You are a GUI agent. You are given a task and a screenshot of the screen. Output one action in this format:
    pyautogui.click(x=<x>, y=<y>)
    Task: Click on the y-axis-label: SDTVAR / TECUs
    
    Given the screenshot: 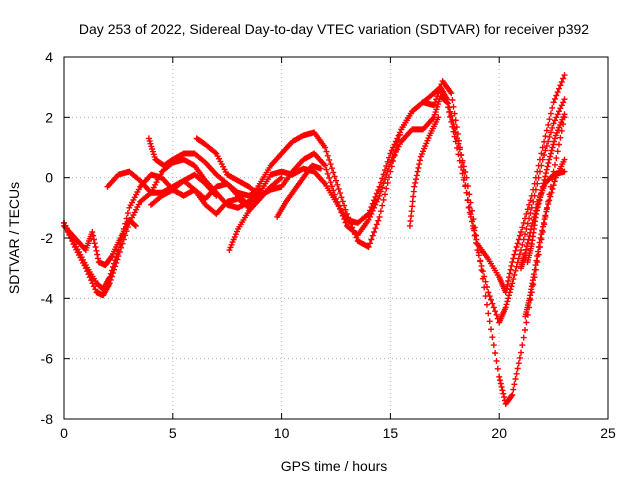 What is the action you would take?
    pyautogui.click(x=14, y=238)
    